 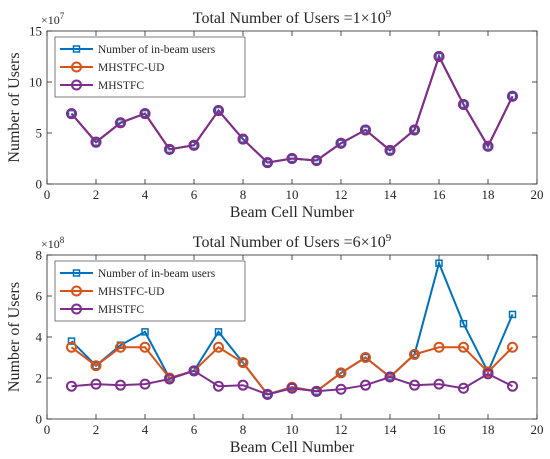 What do you see at coordinates (292, 241) in the screenshot?
I see `chart-title: Total Number of Users =6×109` at bounding box center [292, 241].